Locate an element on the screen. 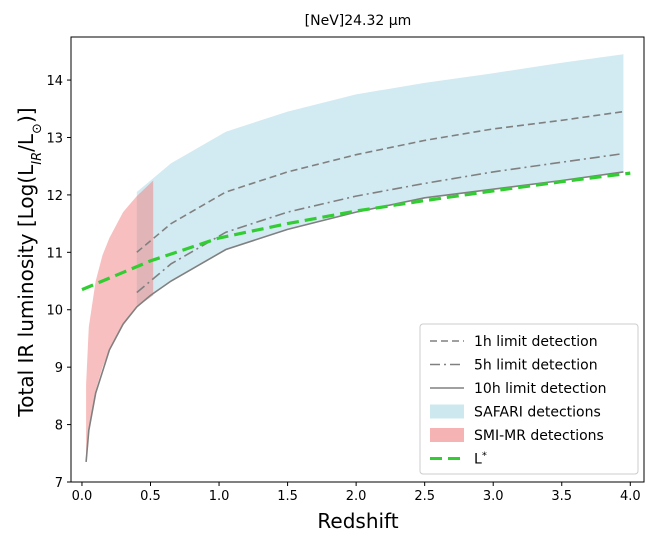  x-tick-label: 2.0 is located at coordinates (356, 496).